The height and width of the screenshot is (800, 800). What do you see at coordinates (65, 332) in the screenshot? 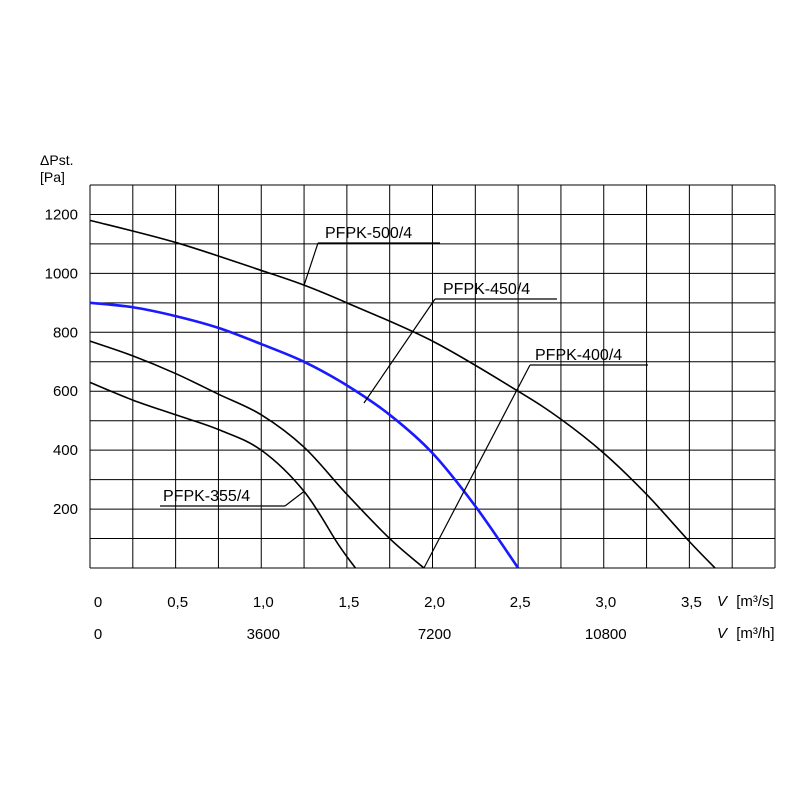
I see `y-tick-label: 800` at bounding box center [65, 332].